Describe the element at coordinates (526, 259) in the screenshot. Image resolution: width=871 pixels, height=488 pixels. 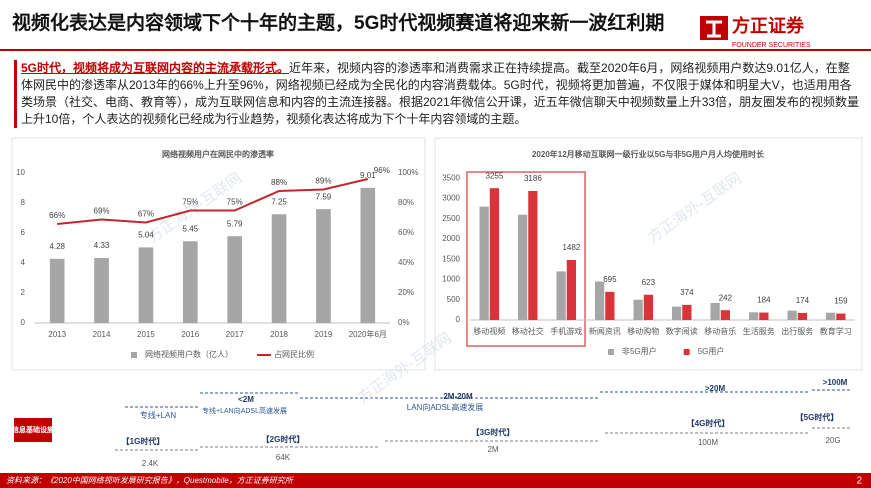
I see `highlight-box` at that location.